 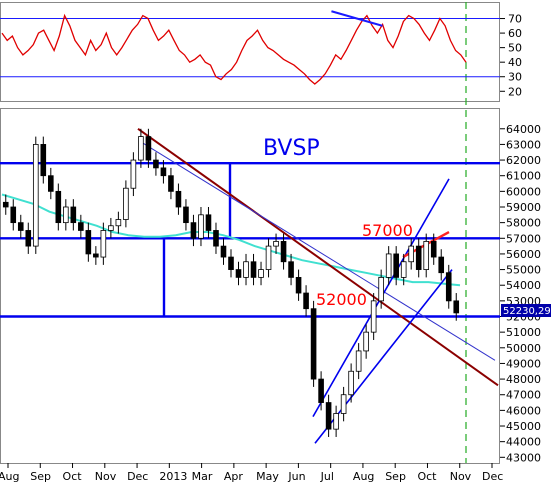 What do you see at coordinates (523, 379) in the screenshot?
I see `price-ytick-label: 48000` at bounding box center [523, 379].